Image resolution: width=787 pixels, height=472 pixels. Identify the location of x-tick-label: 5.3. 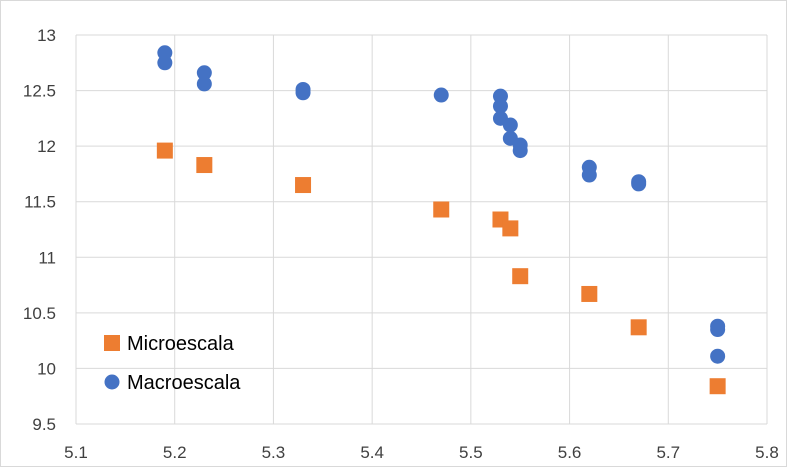
(274, 452).